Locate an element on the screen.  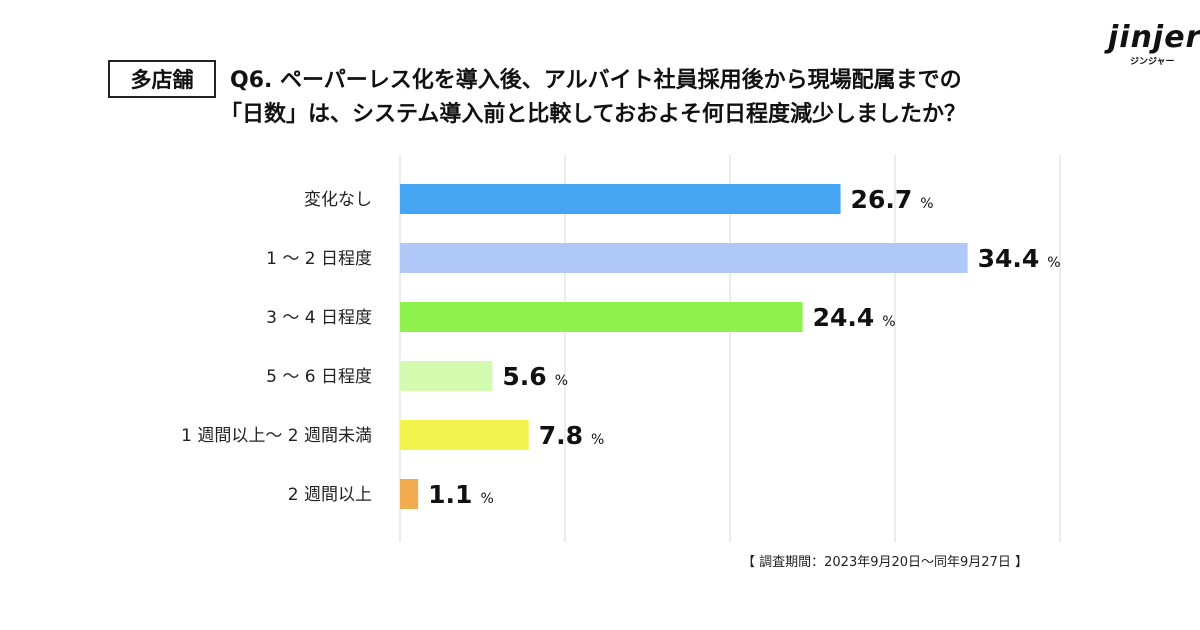
value-label: 1.1% is located at coordinates (461, 494).